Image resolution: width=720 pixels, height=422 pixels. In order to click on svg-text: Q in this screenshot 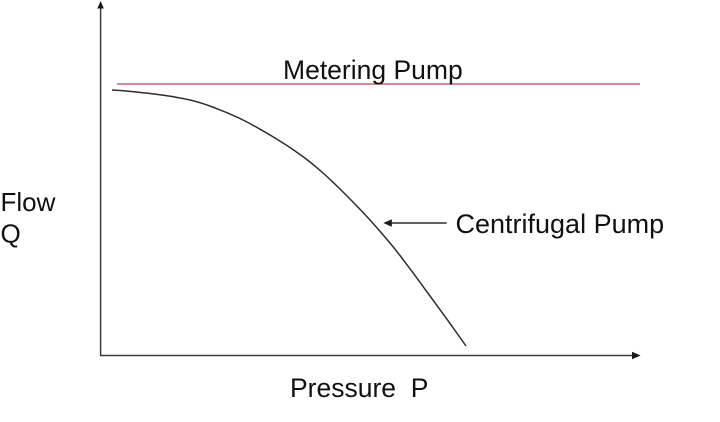, I will do `click(11, 234)`.